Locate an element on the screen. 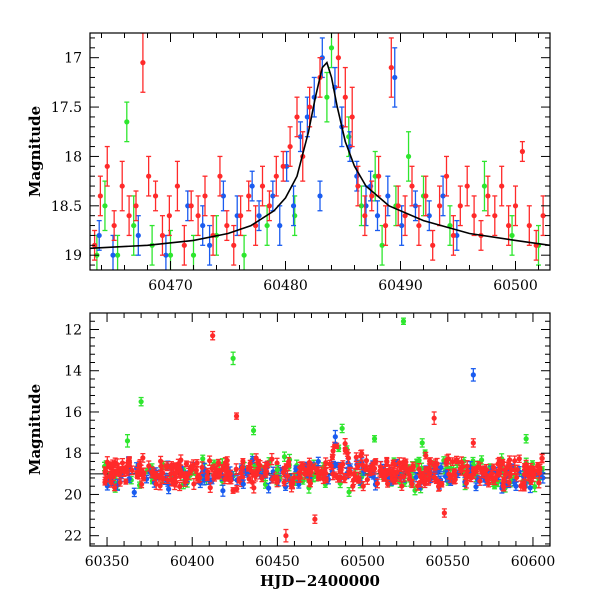 The height and width of the screenshot is (605, 600). x-tick-label: 60470 is located at coordinates (170, 286).